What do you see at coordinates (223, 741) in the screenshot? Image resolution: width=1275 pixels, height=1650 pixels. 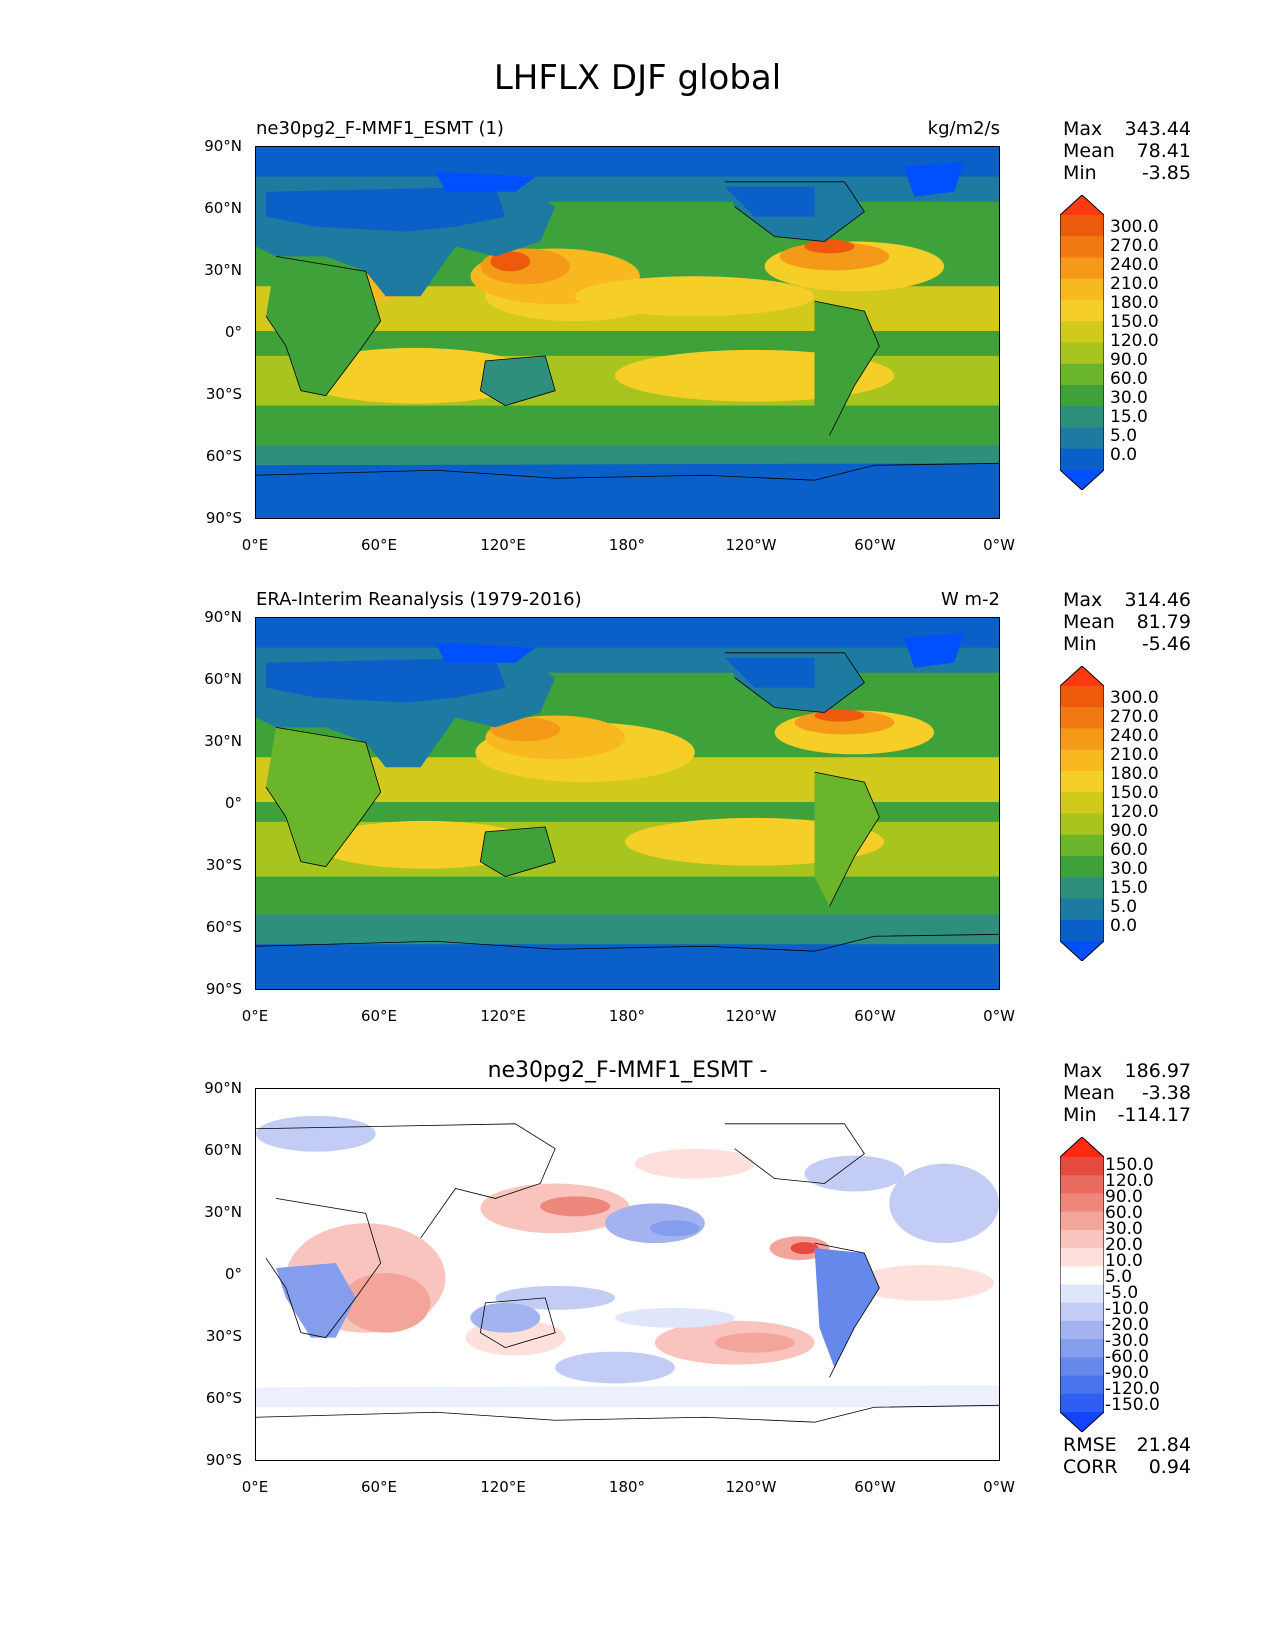 I see `panel-2-ytick: 30°N` at bounding box center [223, 741].